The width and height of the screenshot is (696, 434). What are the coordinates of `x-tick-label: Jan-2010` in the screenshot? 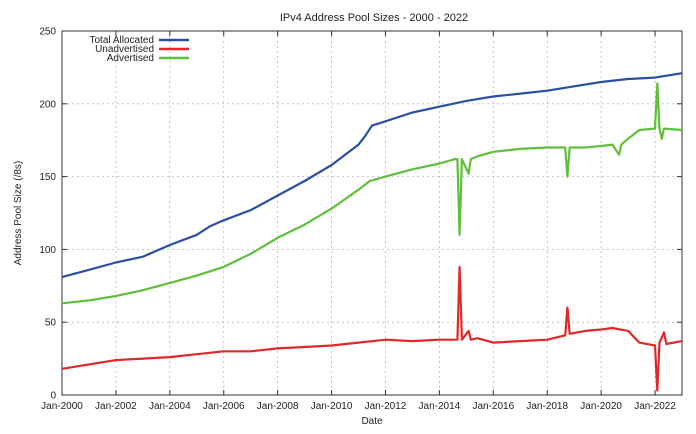 It's located at (332, 406).